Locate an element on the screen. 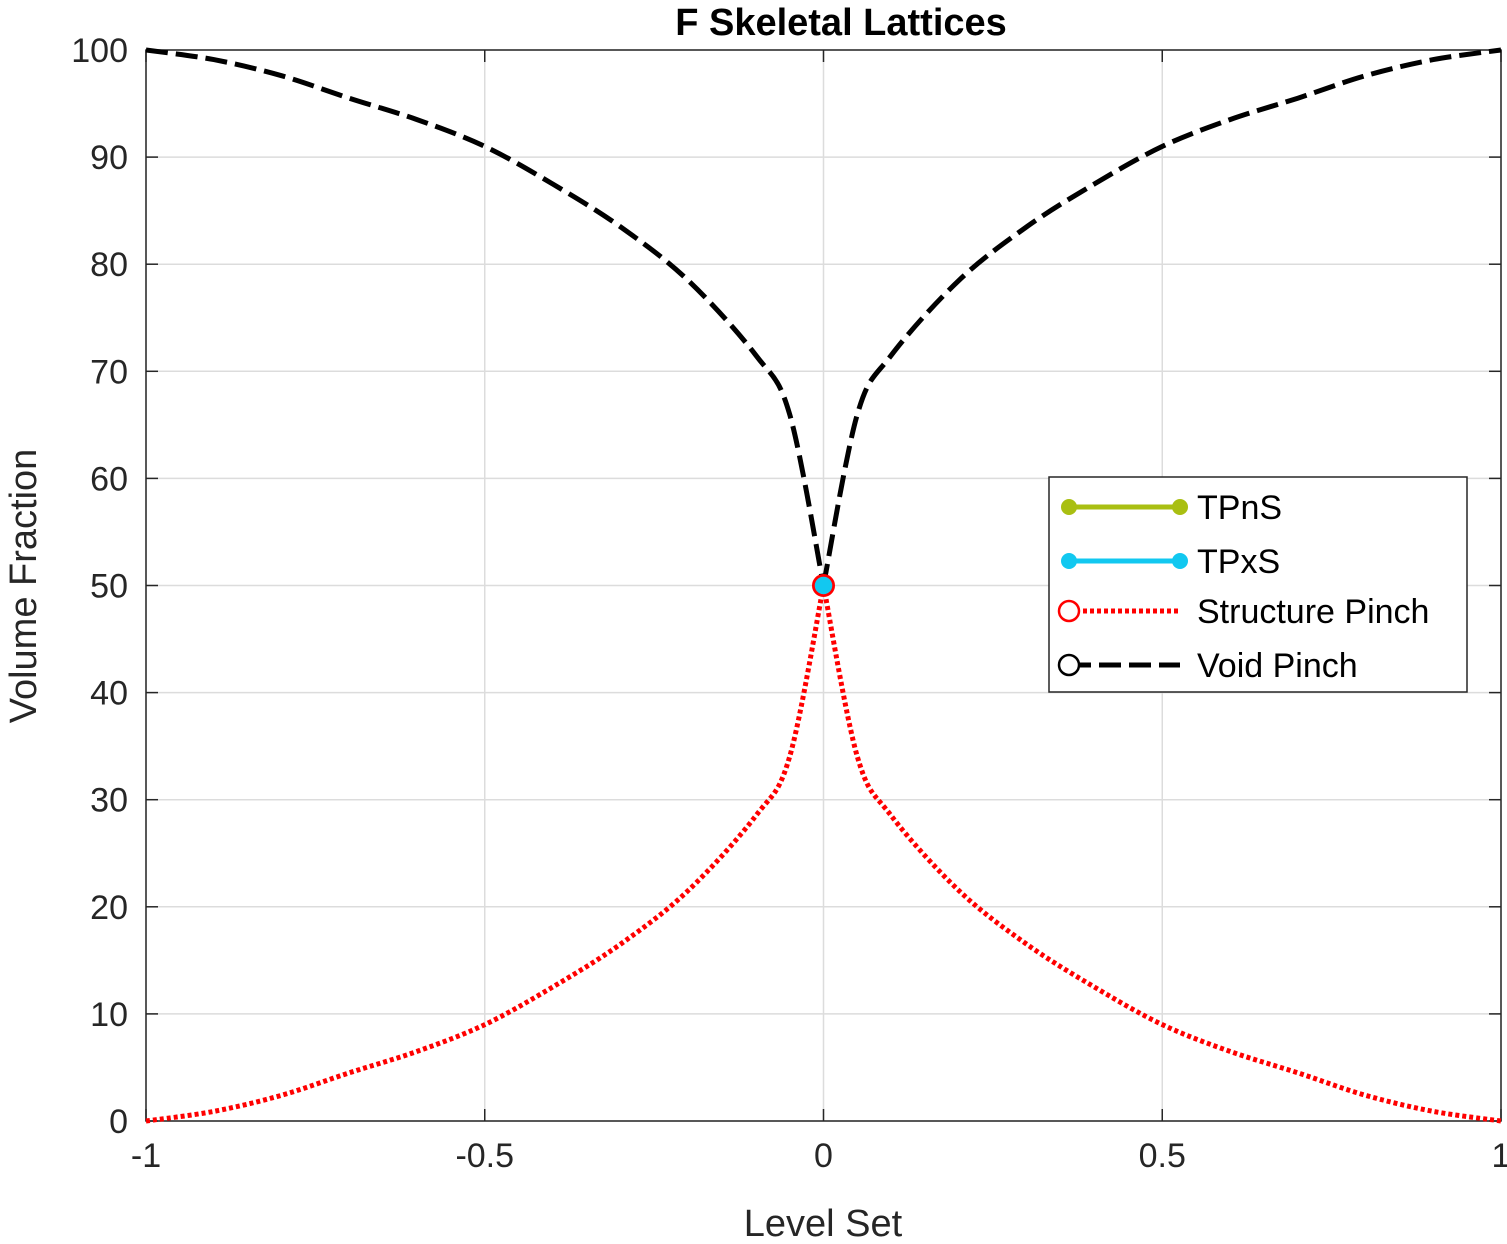  y-tick-label: 100 is located at coordinates (99, 51).